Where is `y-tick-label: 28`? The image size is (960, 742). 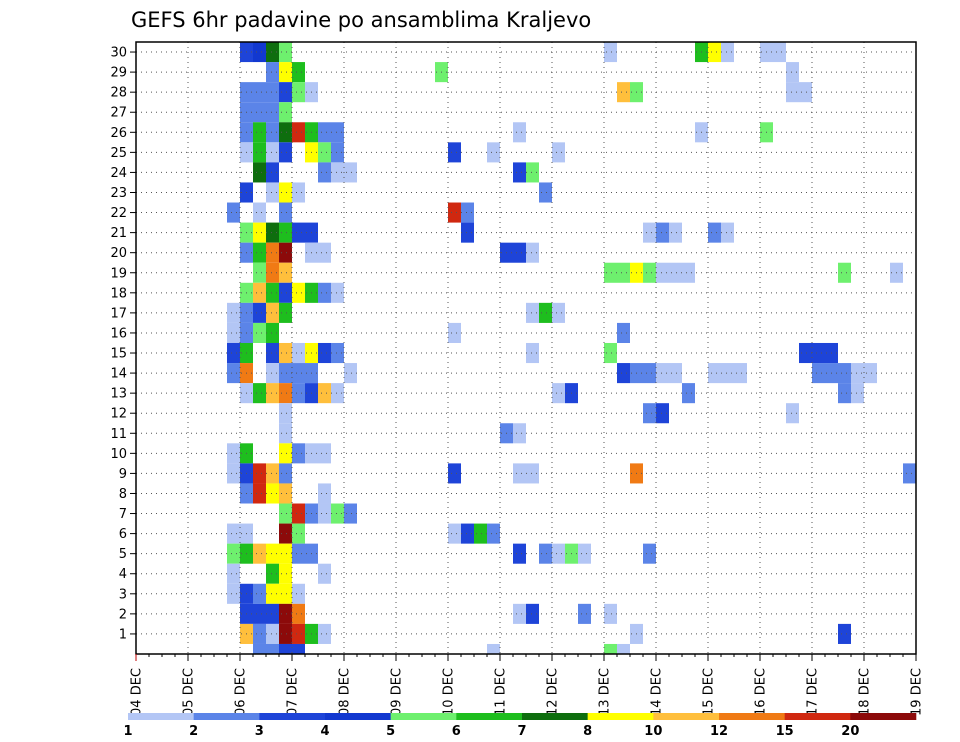
y-tick-label: 28 is located at coordinates (118, 93).